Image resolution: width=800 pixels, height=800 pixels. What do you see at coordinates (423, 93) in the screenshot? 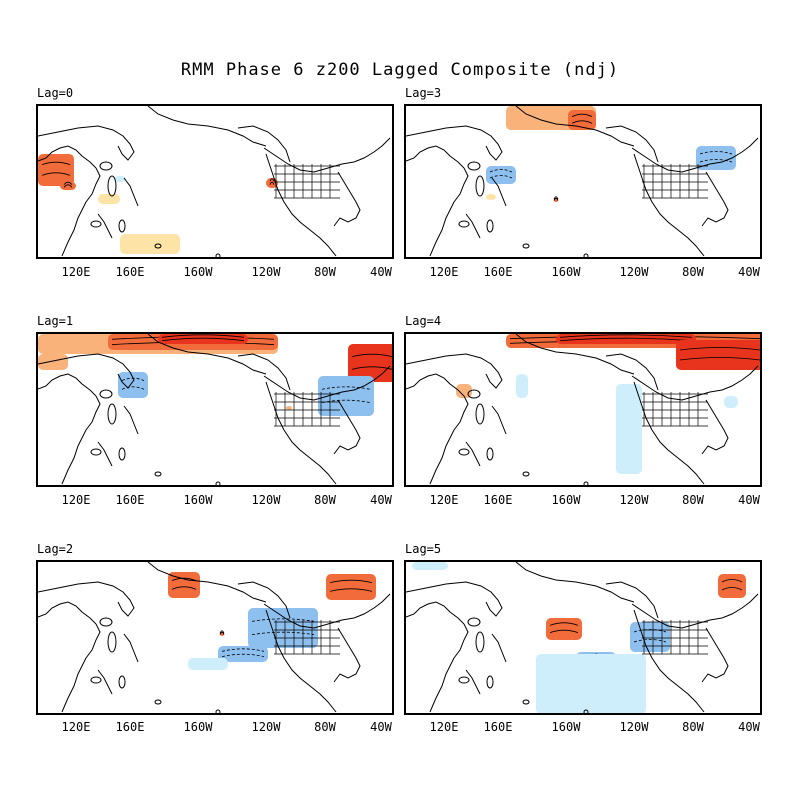
I see `panel-label-lag3: Lag=3` at bounding box center [423, 93].